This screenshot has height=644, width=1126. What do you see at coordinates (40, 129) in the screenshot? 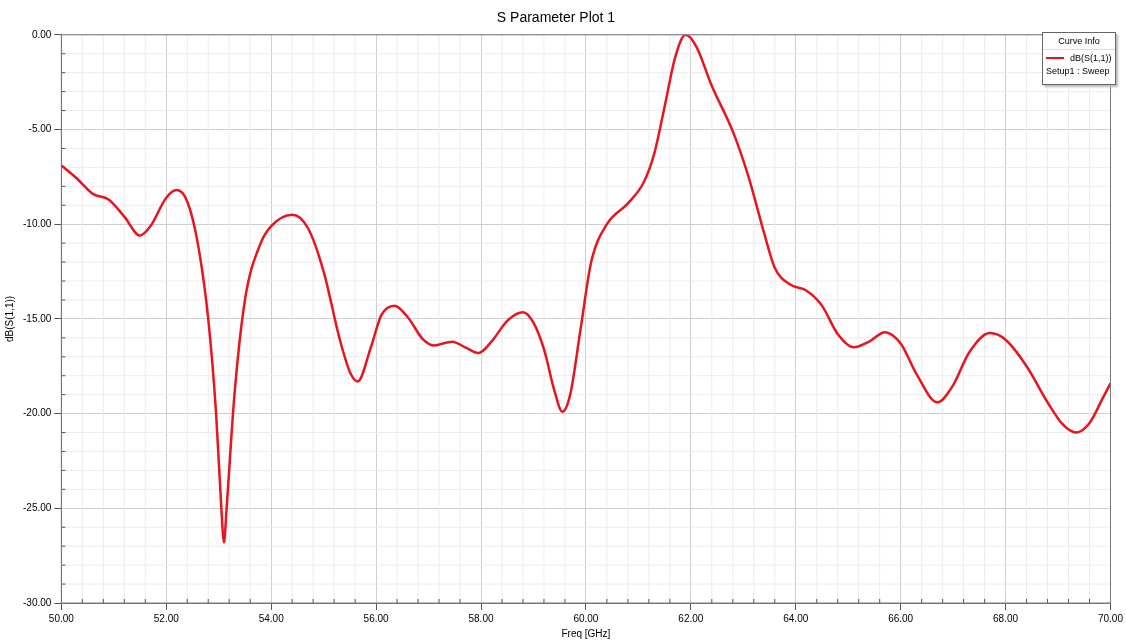
I see `y-tick-label: -5.00` at bounding box center [40, 129].